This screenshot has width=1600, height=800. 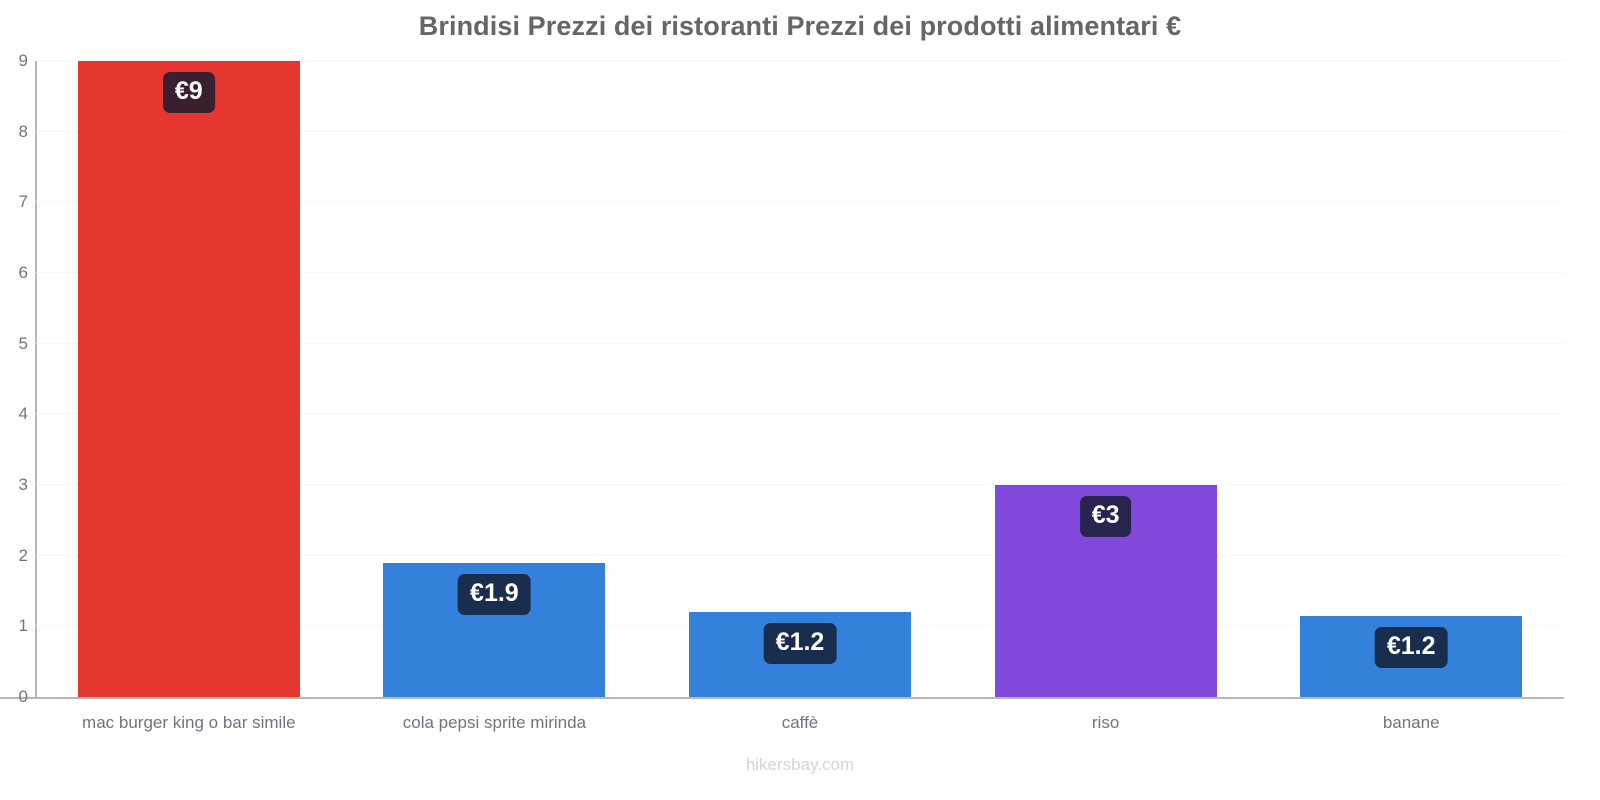 What do you see at coordinates (494, 594) in the screenshot?
I see `bar-value-label: €1.9` at bounding box center [494, 594].